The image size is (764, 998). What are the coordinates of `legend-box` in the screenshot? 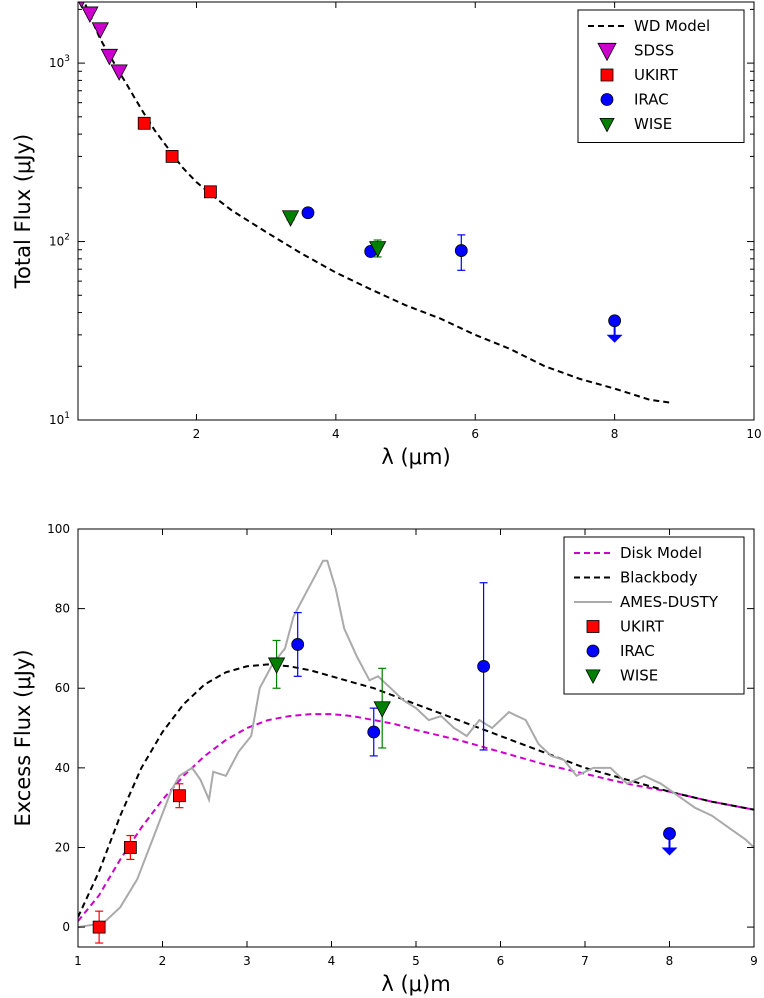 It's located at (654, 615).